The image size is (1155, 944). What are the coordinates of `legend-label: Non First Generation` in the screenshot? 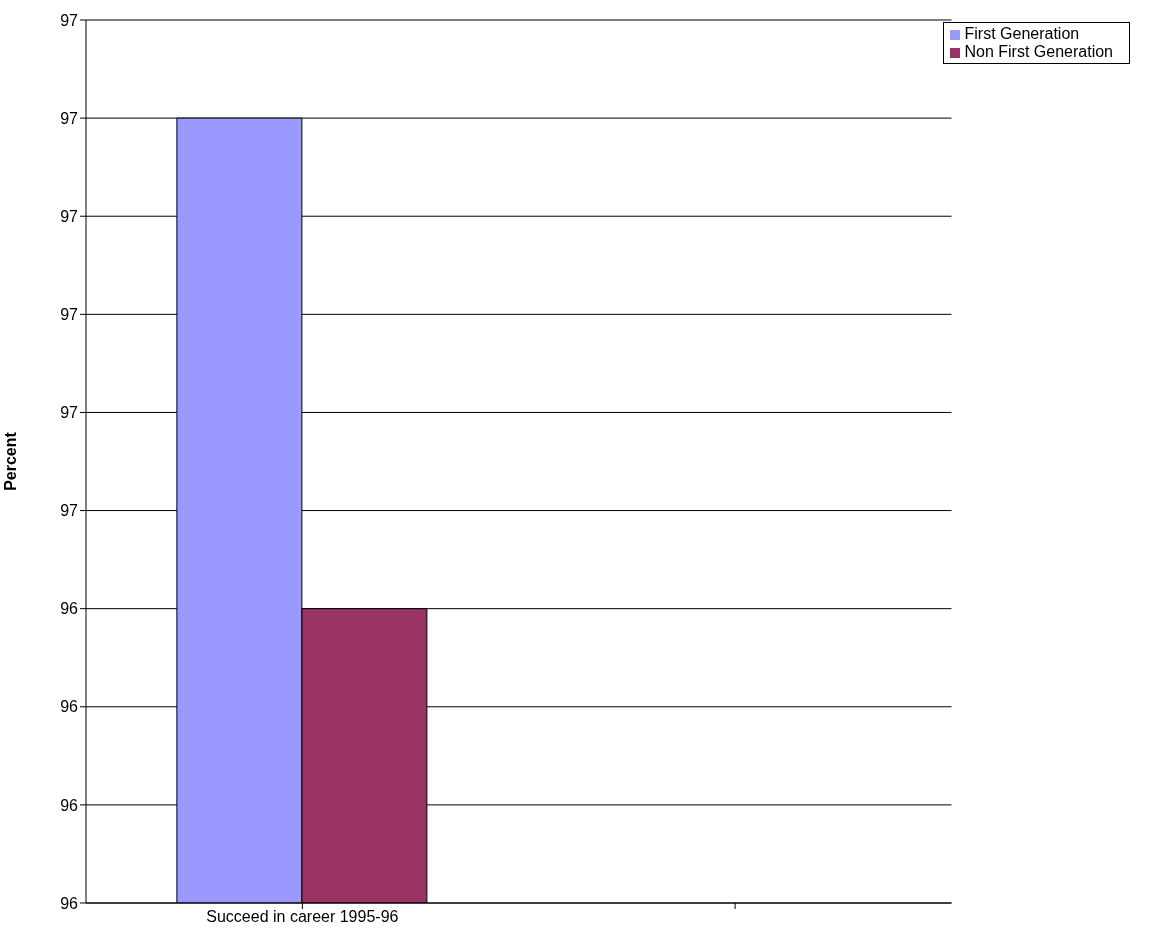 It's located at (1038, 51).